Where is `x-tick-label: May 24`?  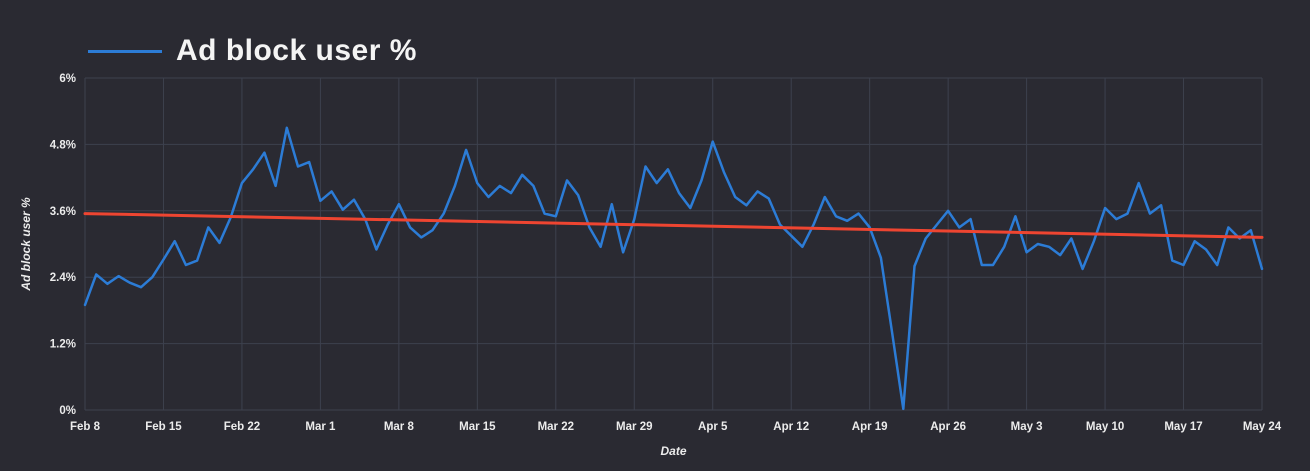
x-tick-label: May 24 is located at coordinates (1262, 427).